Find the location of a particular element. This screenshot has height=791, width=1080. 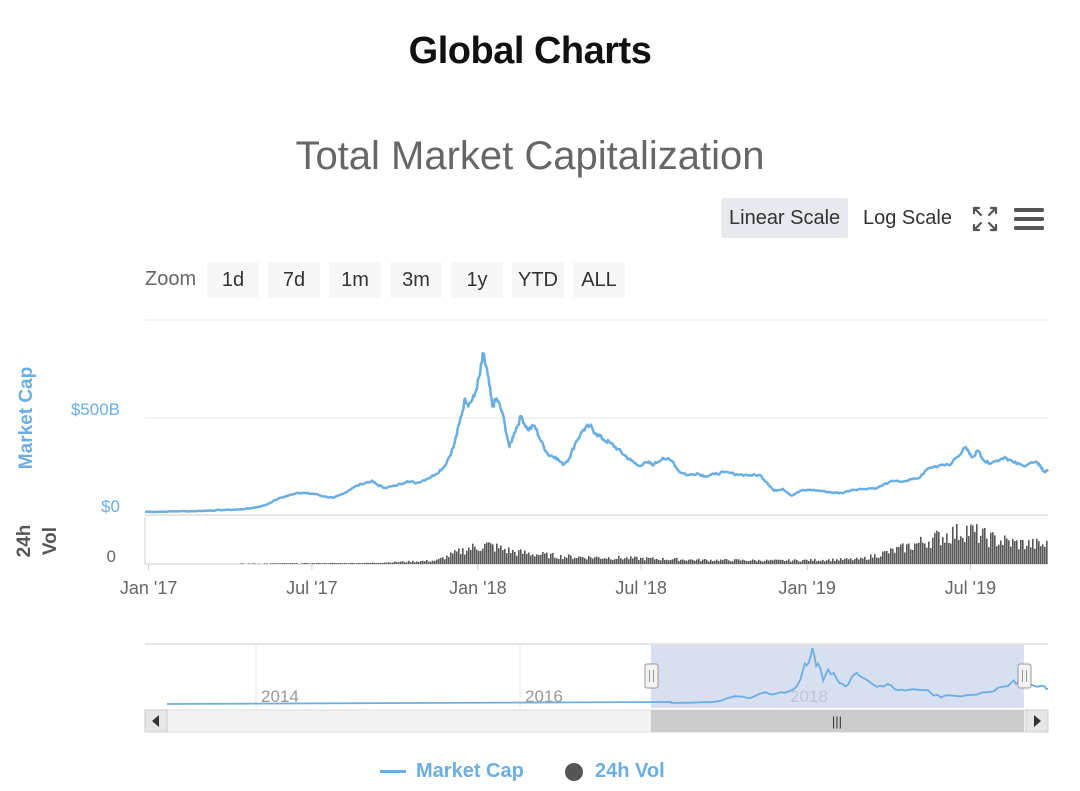

zoom-ytd-button: YTD is located at coordinates (538, 280).